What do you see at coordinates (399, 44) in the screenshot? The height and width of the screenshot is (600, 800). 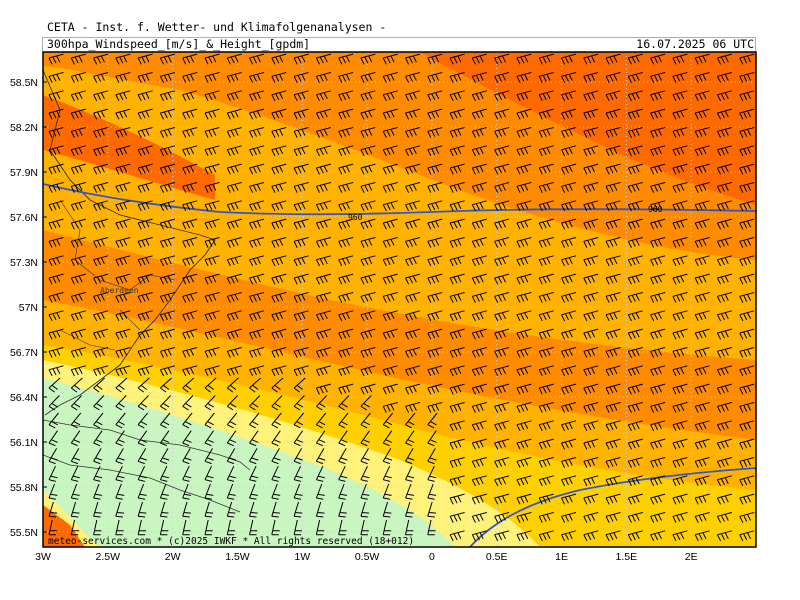 I see `title-frame` at bounding box center [399, 44].